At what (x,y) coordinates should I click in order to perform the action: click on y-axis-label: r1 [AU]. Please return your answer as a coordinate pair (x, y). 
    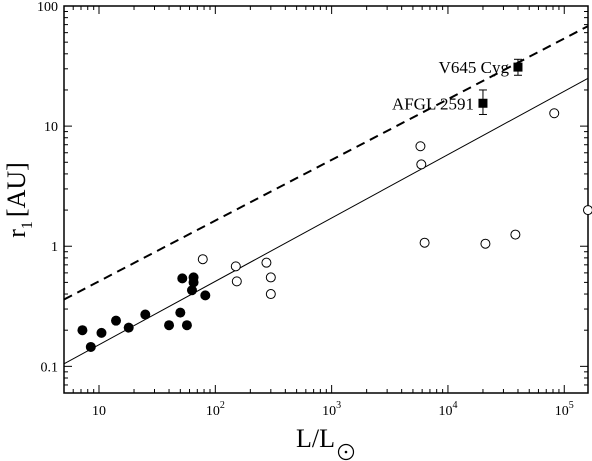
    Looking at the image, I should click on (19, 200).